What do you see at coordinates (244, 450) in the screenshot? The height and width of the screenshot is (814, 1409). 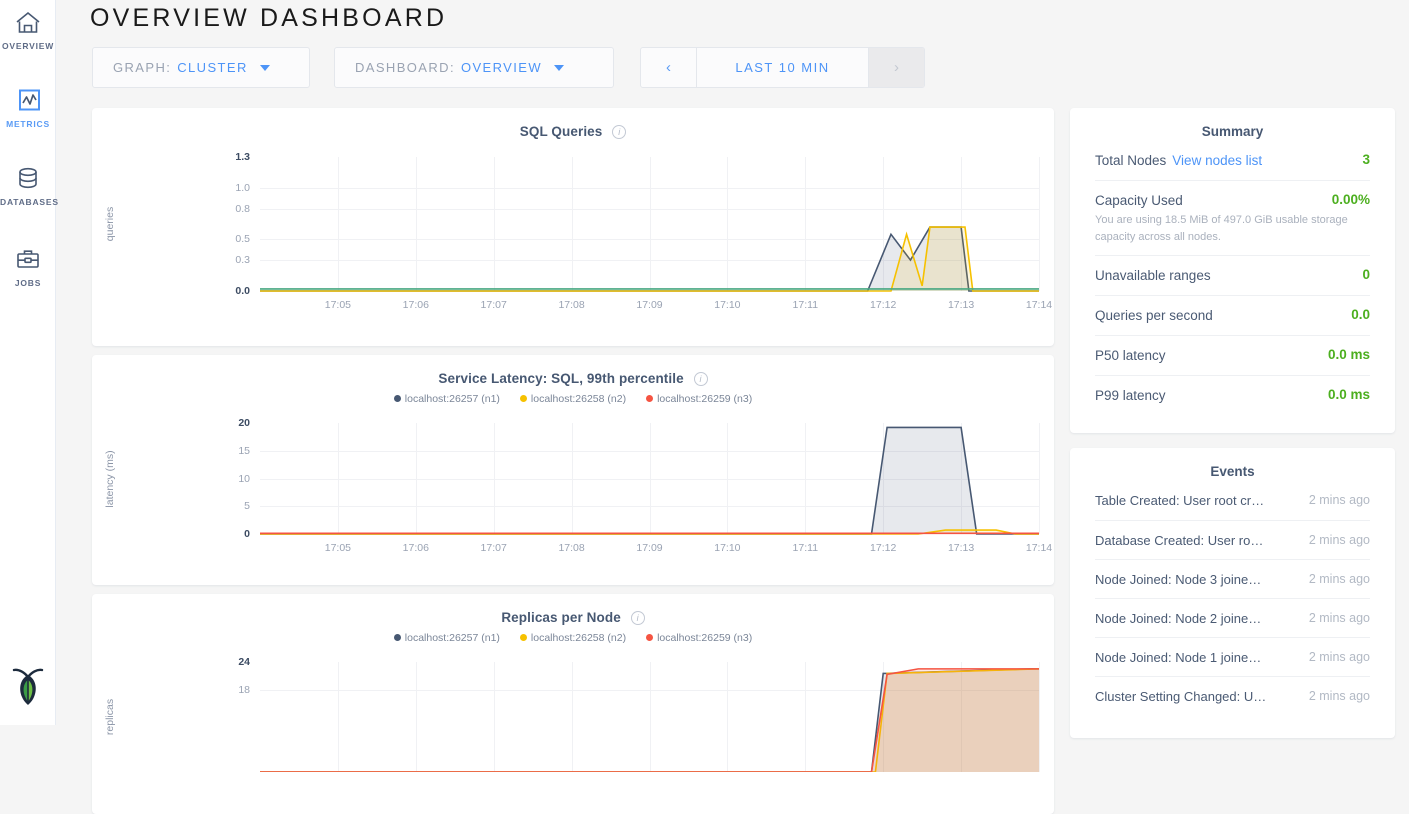 I see `y-axis-tick: 15` at bounding box center [244, 450].